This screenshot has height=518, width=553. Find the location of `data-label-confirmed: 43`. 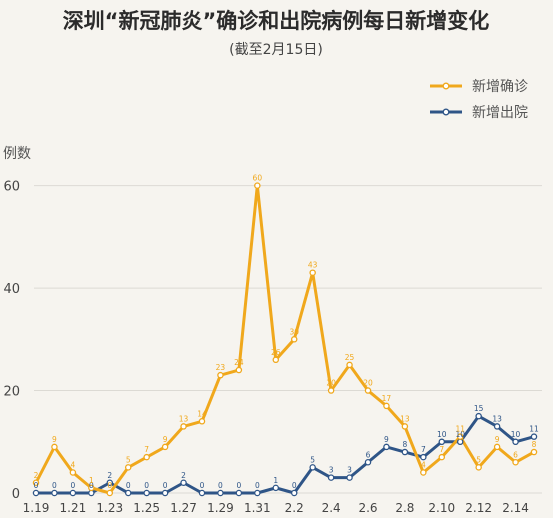

data-label-confirmed: 43 is located at coordinates (313, 265).